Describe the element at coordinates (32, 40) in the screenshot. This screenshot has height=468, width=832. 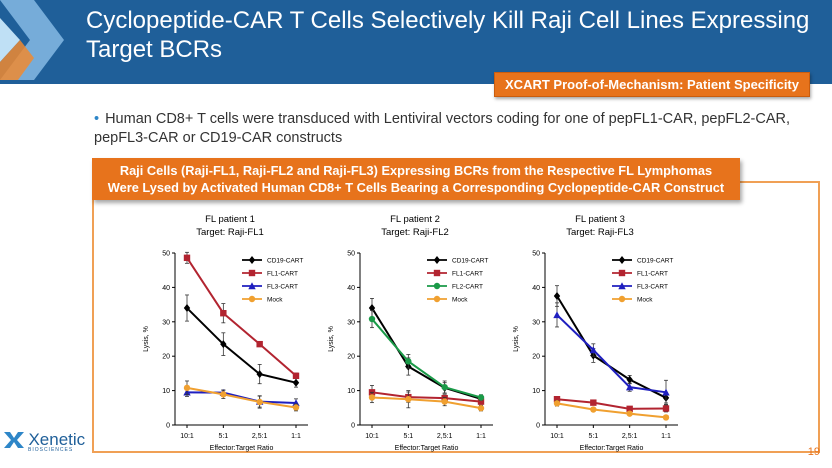
I see `x-logo-icon` at that location.